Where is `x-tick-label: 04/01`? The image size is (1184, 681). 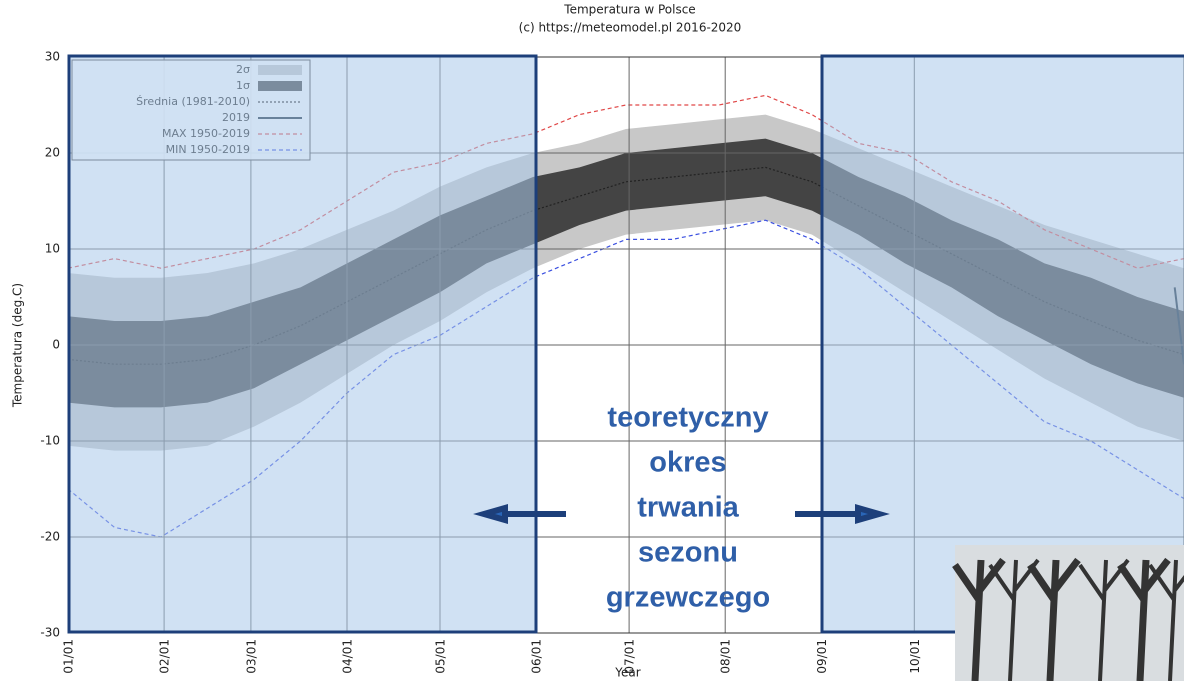 x-tick-label: 04/01 is located at coordinates (348, 656).